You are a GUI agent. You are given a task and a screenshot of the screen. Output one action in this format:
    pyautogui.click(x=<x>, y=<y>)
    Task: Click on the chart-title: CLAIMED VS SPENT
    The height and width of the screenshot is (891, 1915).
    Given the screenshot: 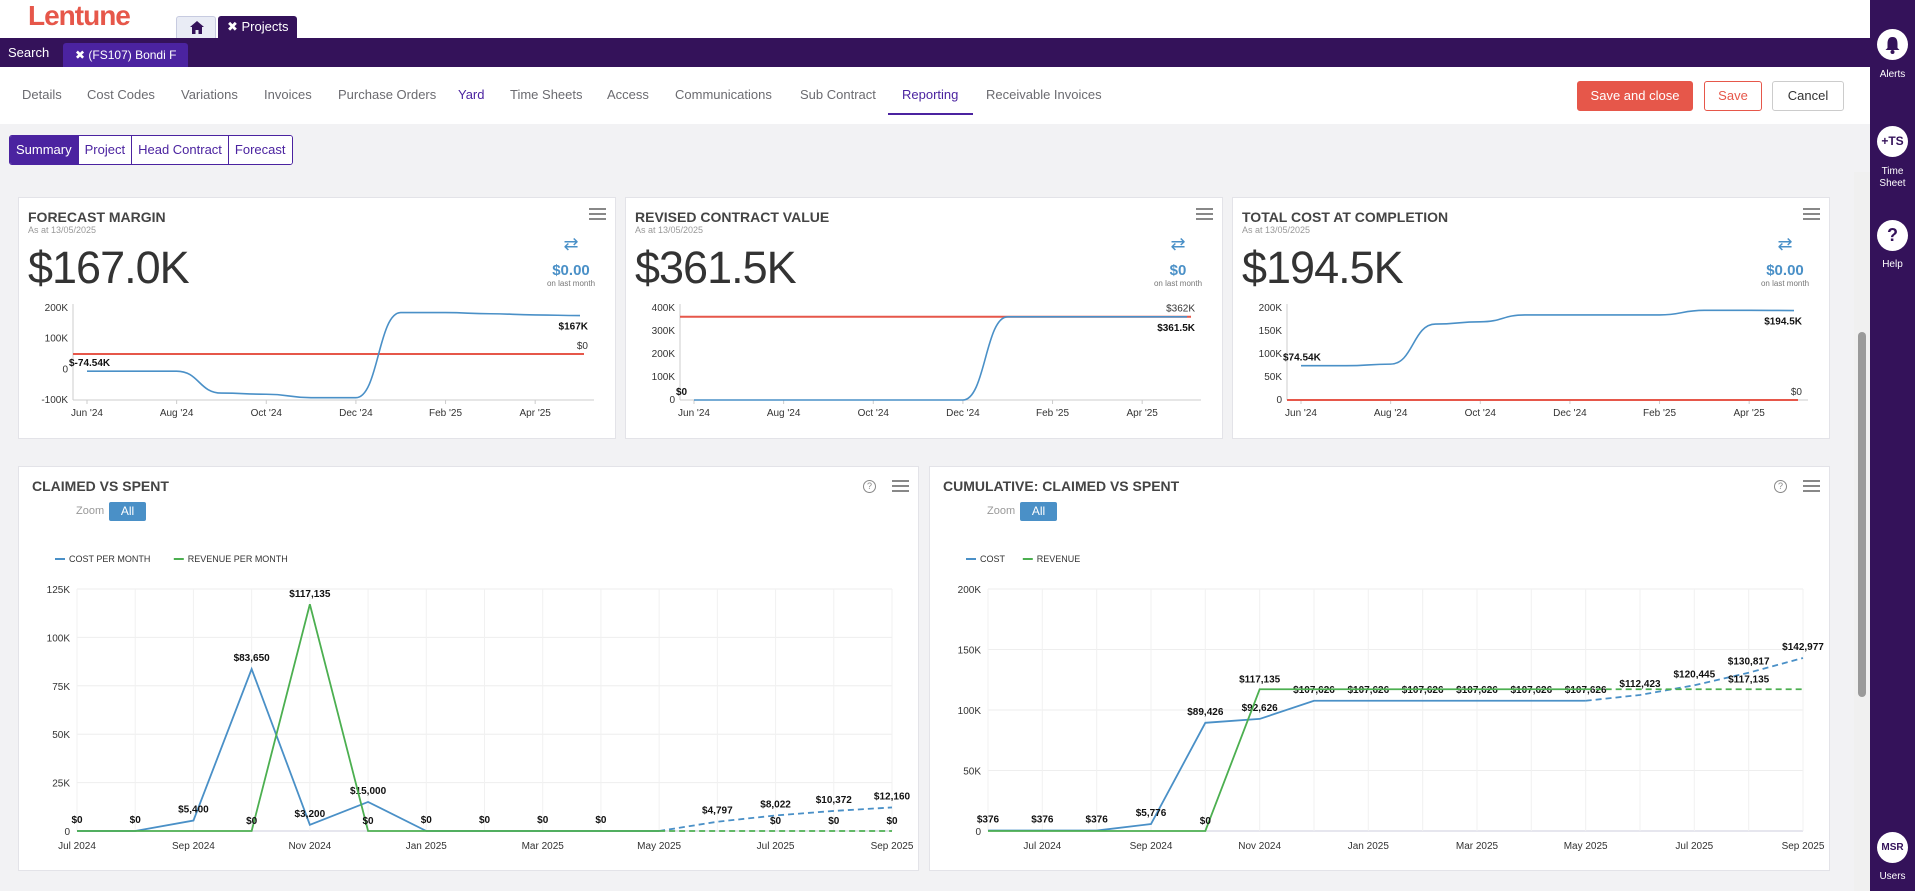 What is the action you would take?
    pyautogui.click(x=100, y=486)
    